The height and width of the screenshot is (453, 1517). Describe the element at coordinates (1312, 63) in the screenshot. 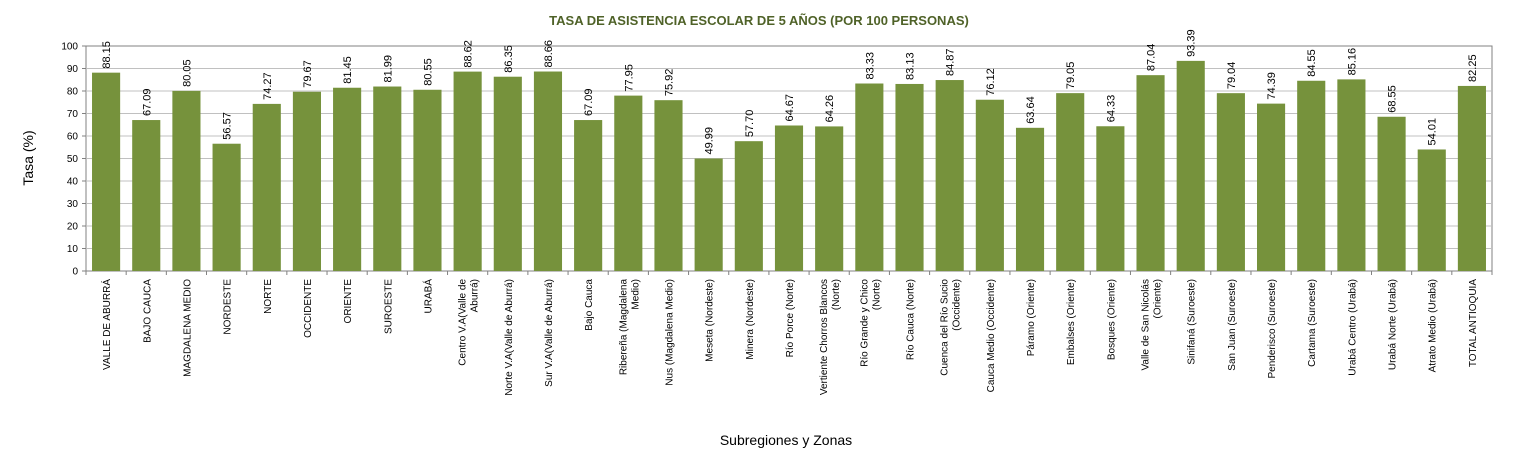

I see `data-label: 84.55` at that location.